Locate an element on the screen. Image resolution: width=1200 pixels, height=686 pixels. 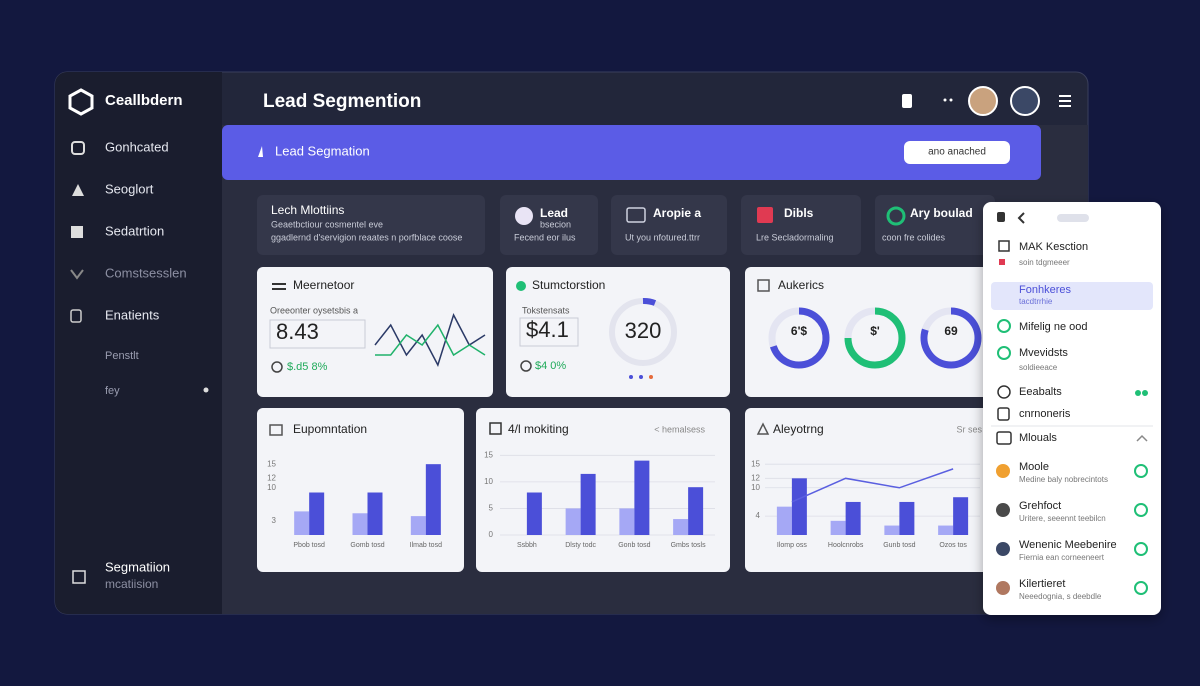
stat-subtitle: coon fre colides is located at coordinates (914, 237).